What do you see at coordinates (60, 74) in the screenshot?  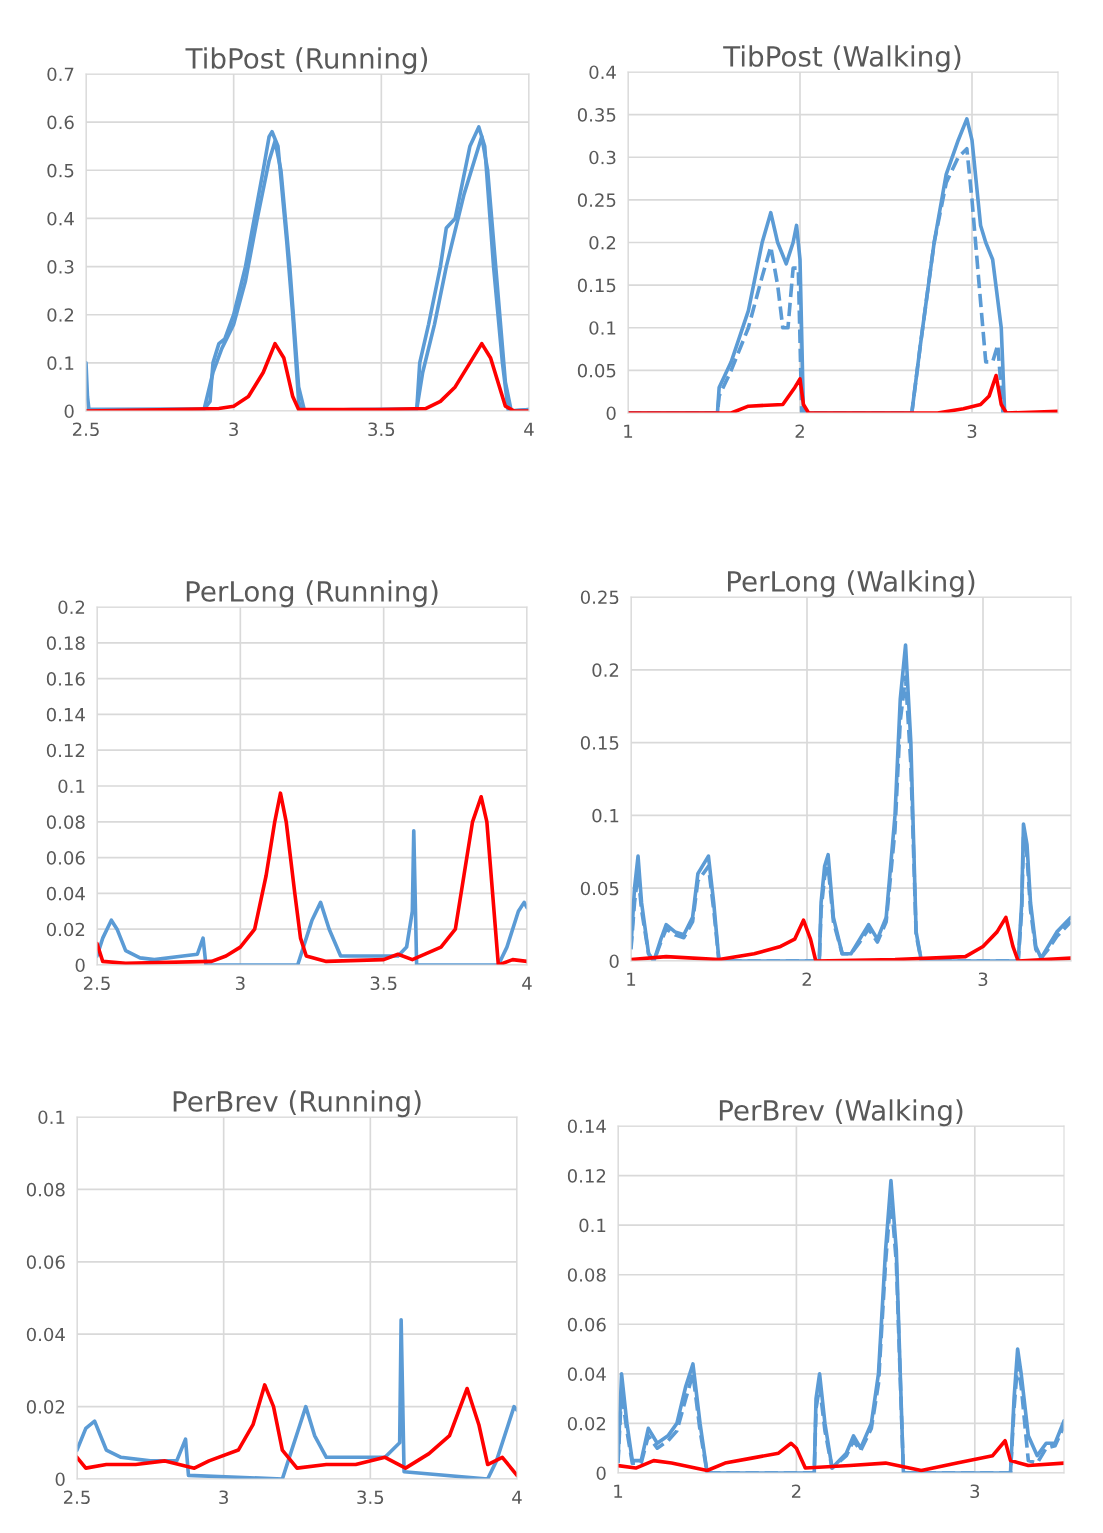 I see `y-tick-label: 0.7` at bounding box center [60, 74].